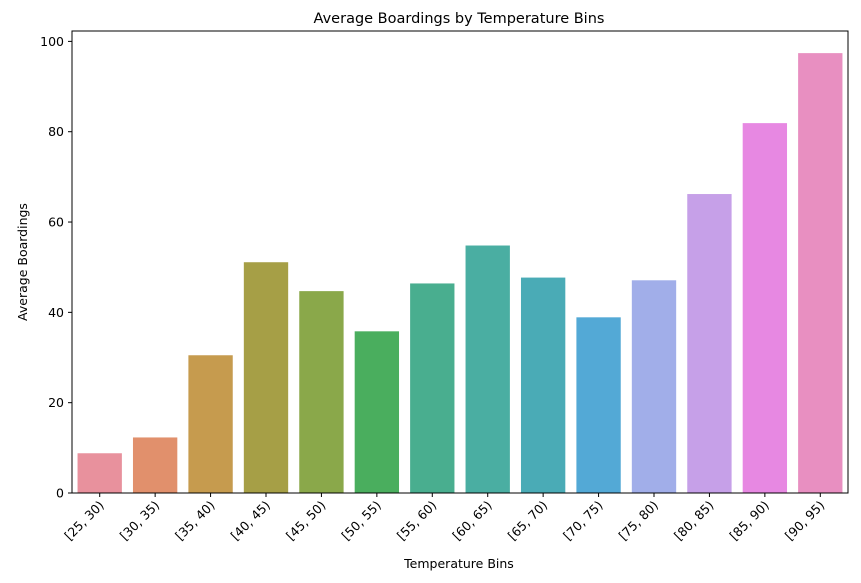 This screenshot has height=583, width=861. Describe the element at coordinates (52, 41) in the screenshot. I see `y-tick-label-5: 100` at that location.